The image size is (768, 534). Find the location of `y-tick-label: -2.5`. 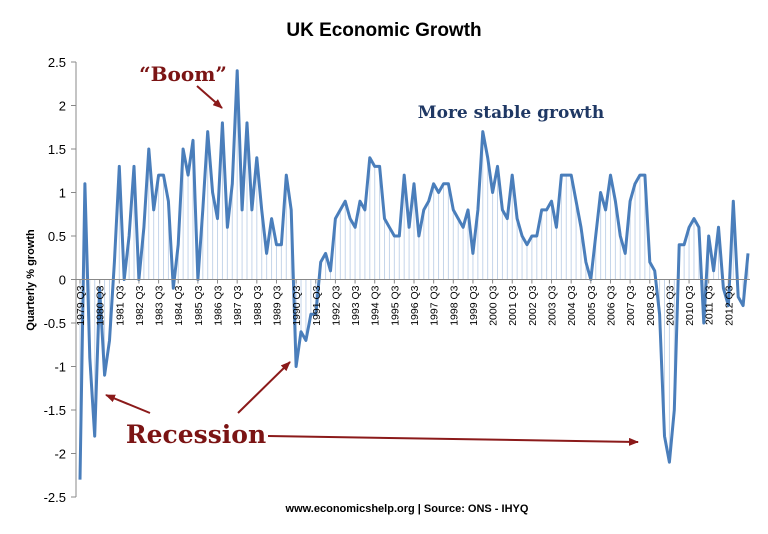

y-tick-label: -2.5 is located at coordinates (55, 497).